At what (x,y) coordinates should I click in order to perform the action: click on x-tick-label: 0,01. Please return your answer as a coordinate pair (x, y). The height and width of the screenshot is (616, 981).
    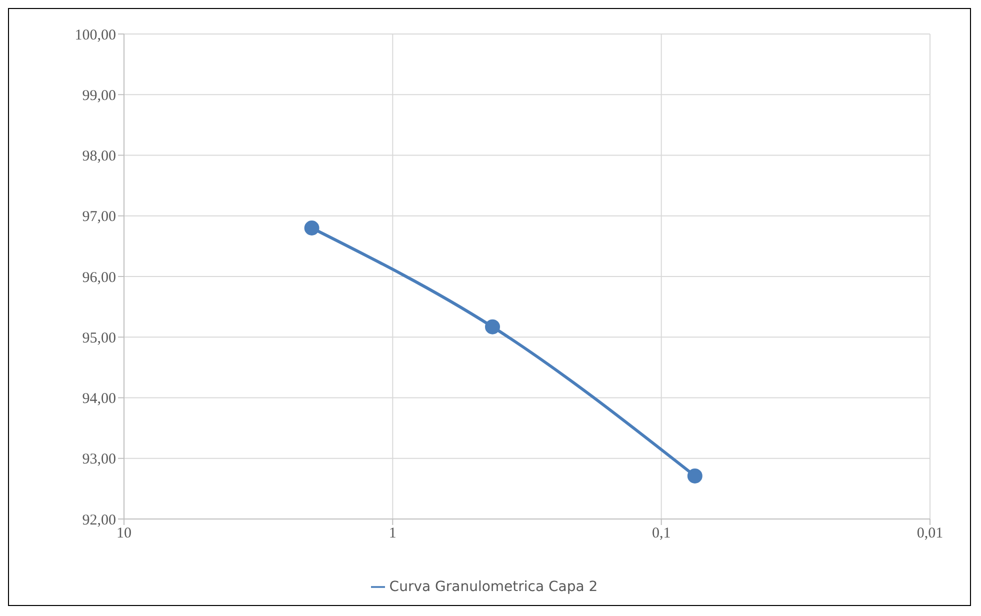
    Looking at the image, I should click on (930, 534).